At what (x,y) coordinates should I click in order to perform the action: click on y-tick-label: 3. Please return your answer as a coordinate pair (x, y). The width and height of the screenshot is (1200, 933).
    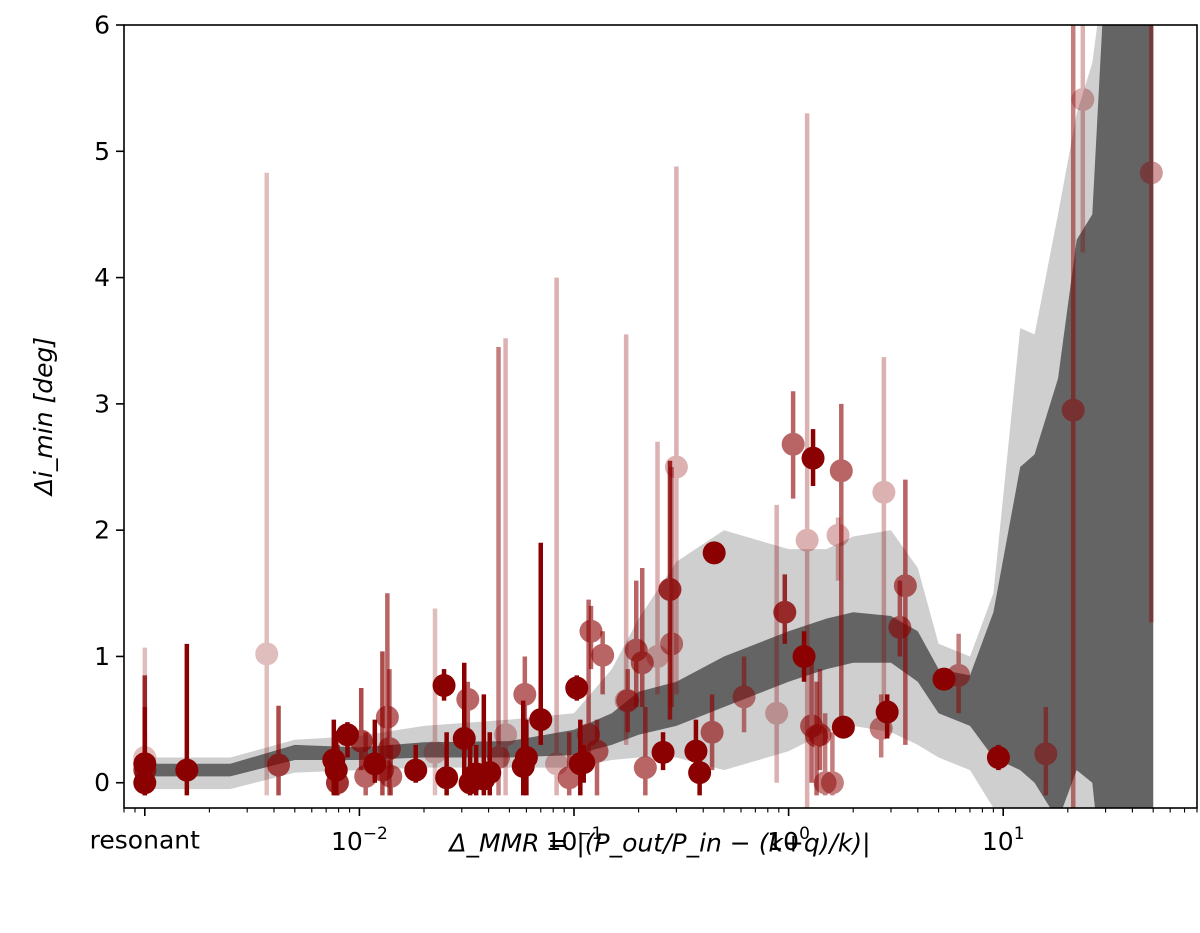
    Looking at the image, I should click on (102, 403).